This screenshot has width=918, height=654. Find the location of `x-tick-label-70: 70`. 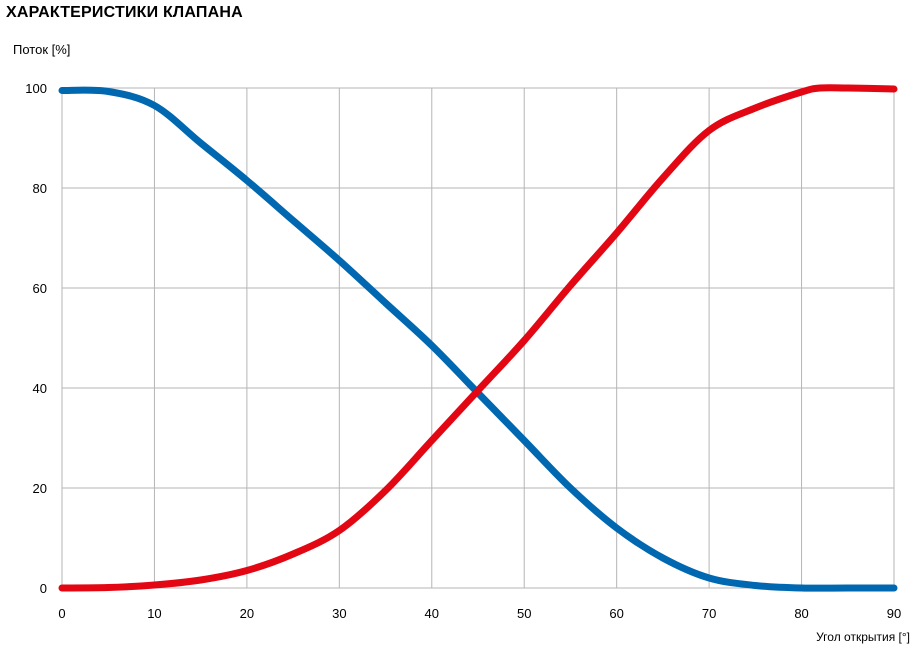

x-tick-label-70: 70 is located at coordinates (709, 613).